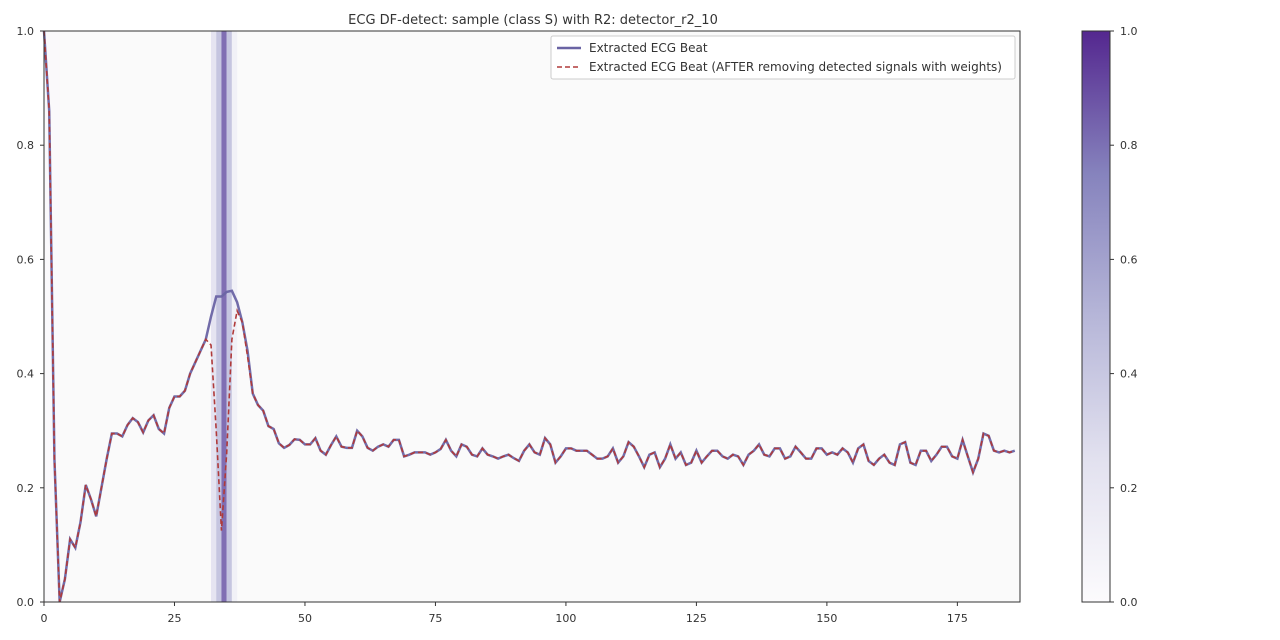 This screenshot has width=1280, height=640. What do you see at coordinates (696, 618) in the screenshot?
I see `x-tick-label: 125` at bounding box center [696, 618].